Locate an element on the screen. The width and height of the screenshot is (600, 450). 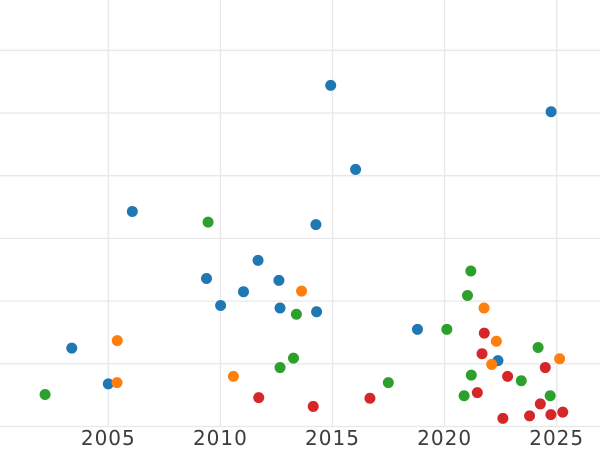
x-tick-label: 2015 is located at coordinates (332, 438).